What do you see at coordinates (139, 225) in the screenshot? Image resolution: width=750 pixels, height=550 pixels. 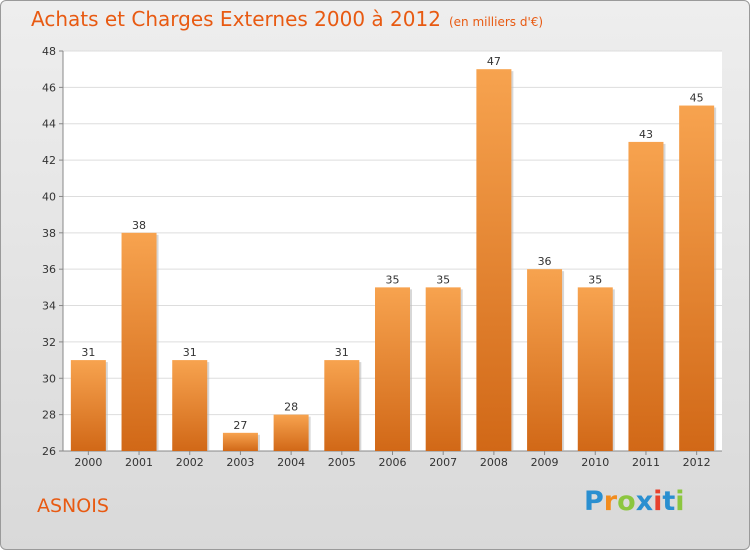 I see `data-label: 38` at bounding box center [139, 225].